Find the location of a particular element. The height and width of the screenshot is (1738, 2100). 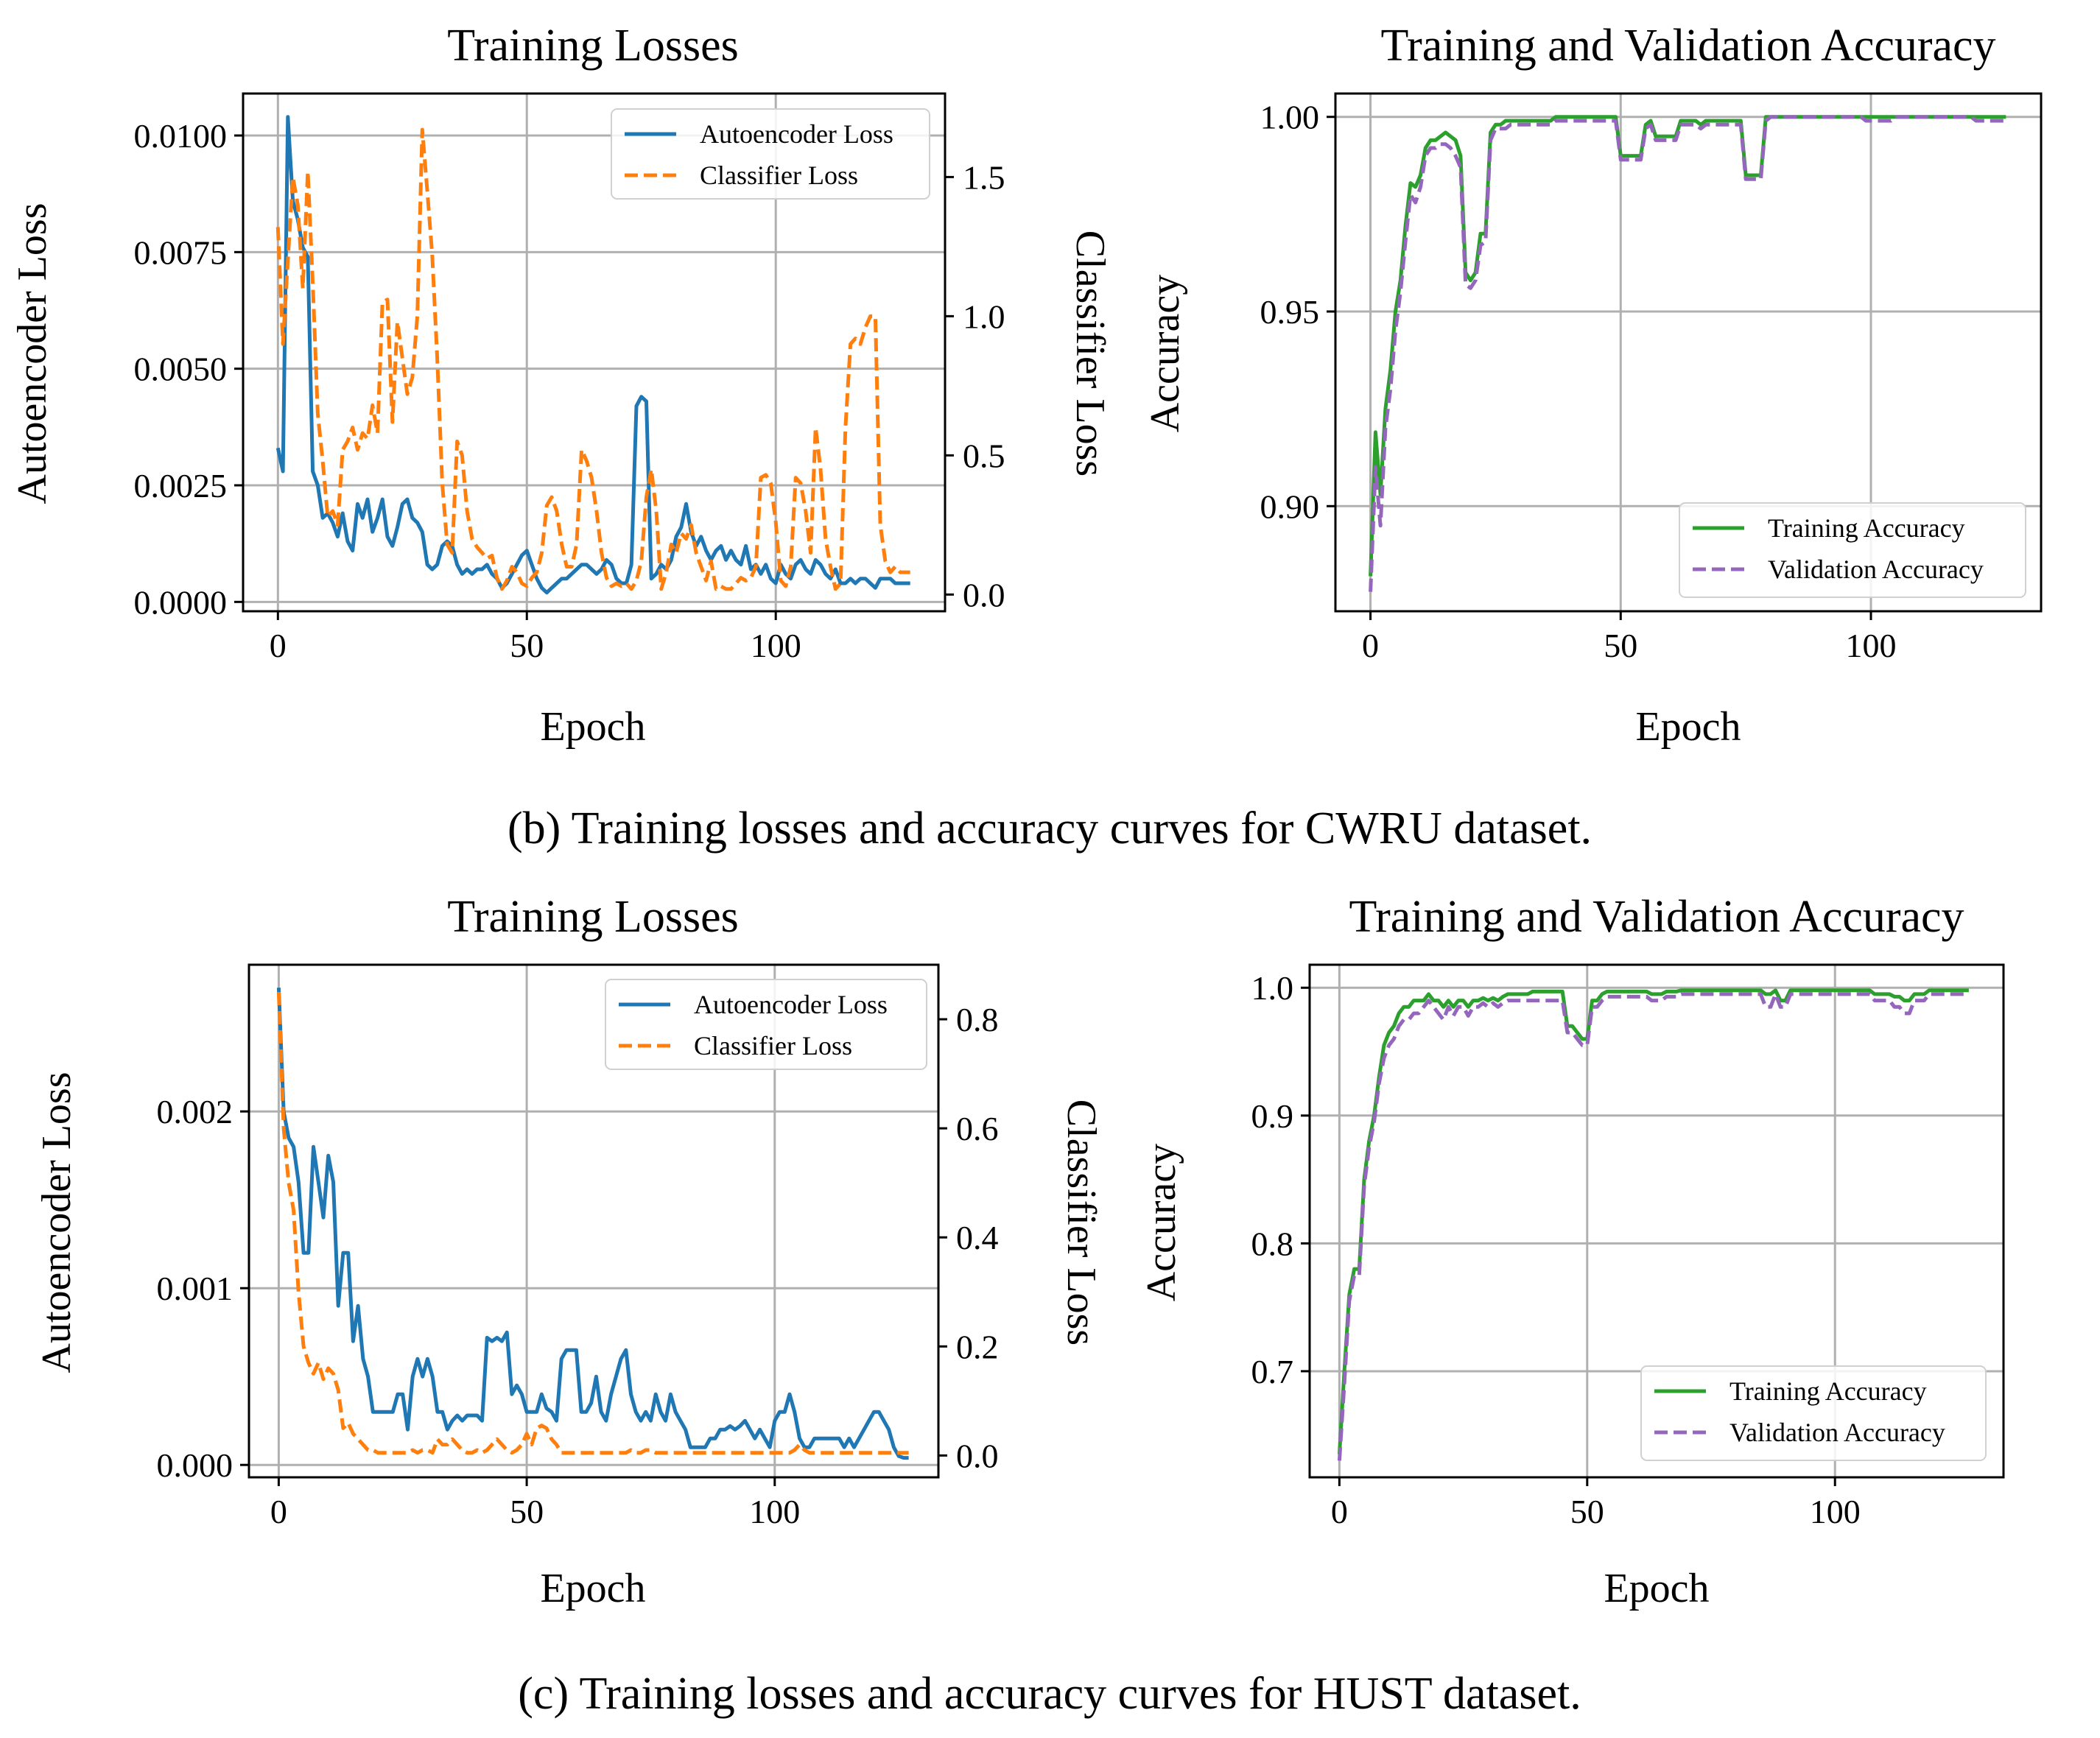

y-tick-label: 1.0 is located at coordinates (1273, 988).